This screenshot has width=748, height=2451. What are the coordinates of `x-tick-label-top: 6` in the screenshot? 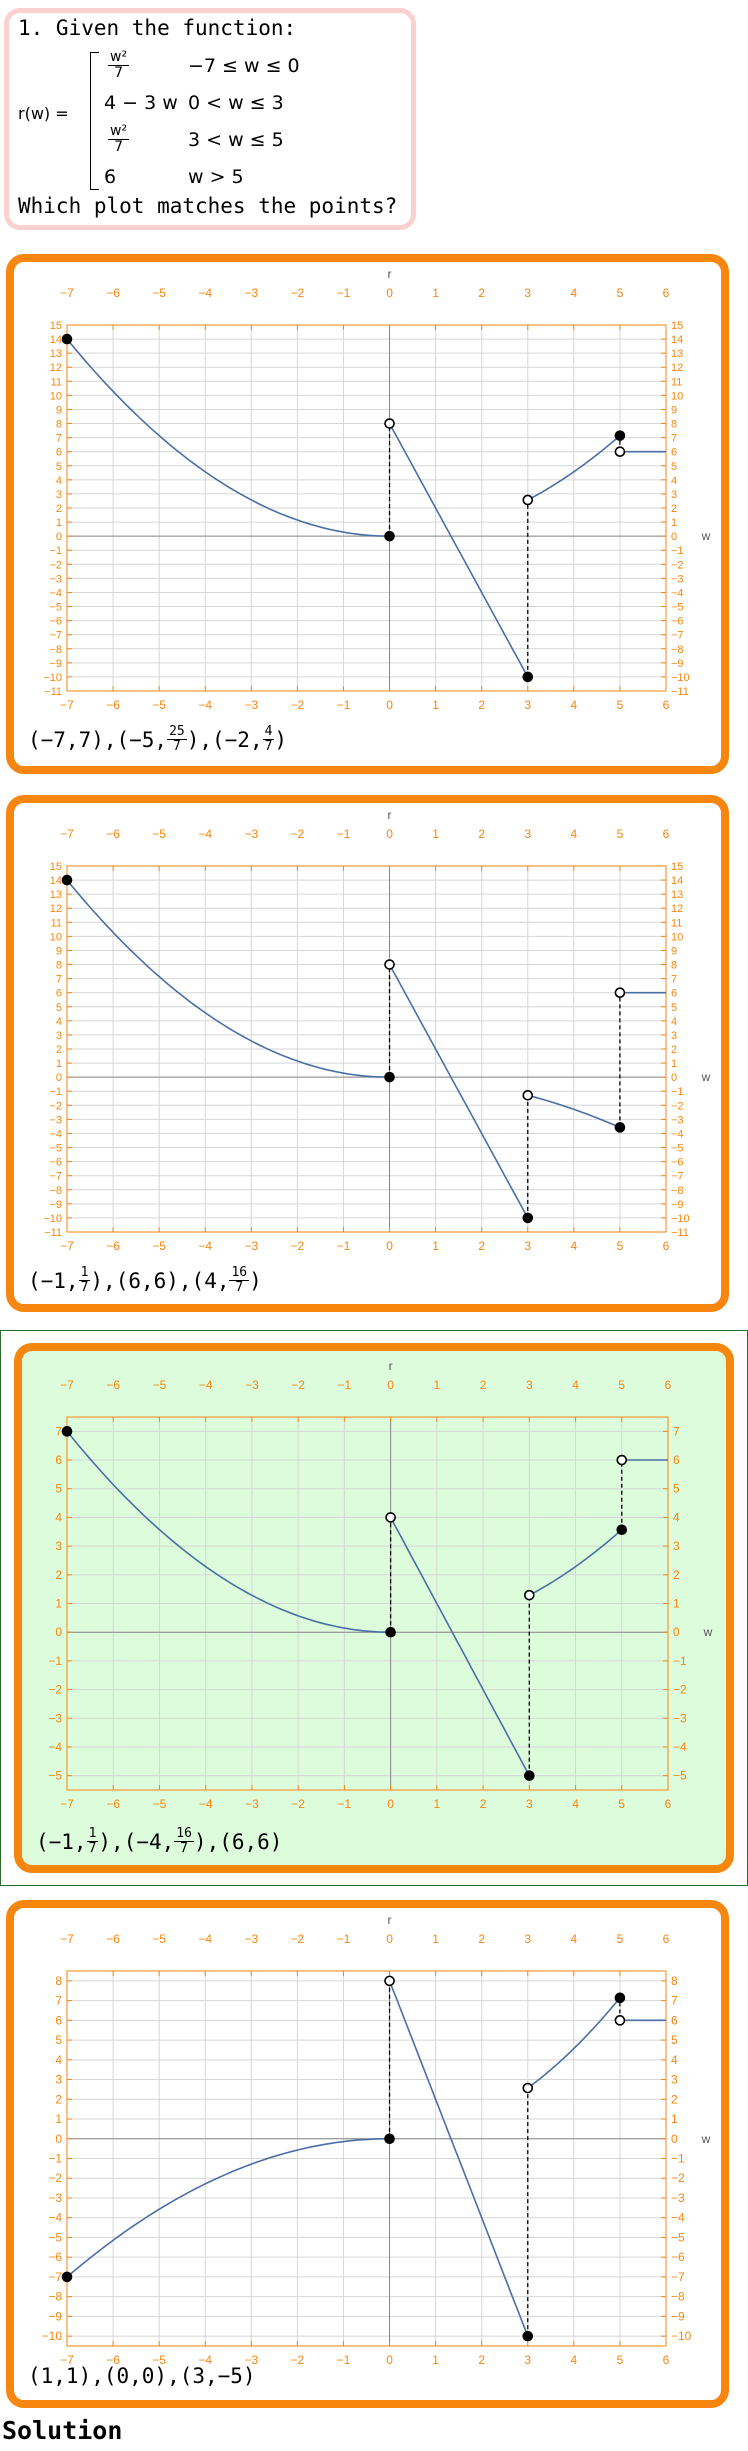 It's located at (666, 834).